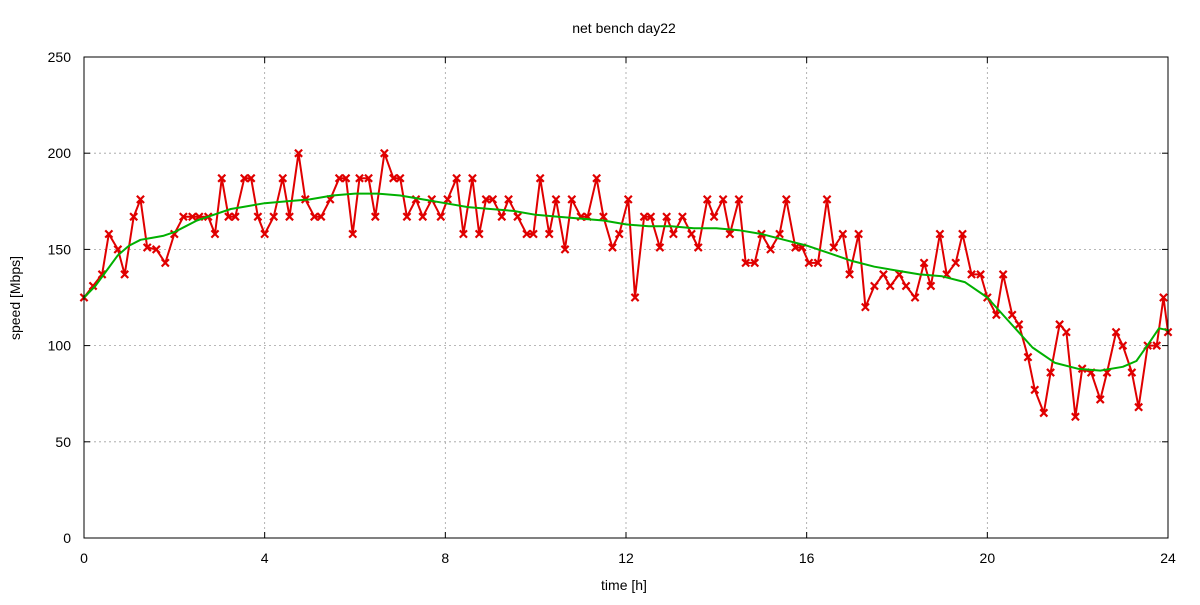 This screenshot has width=1200, height=605. Describe the element at coordinates (624, 585) in the screenshot. I see `x-axis-label: time [h]` at that location.